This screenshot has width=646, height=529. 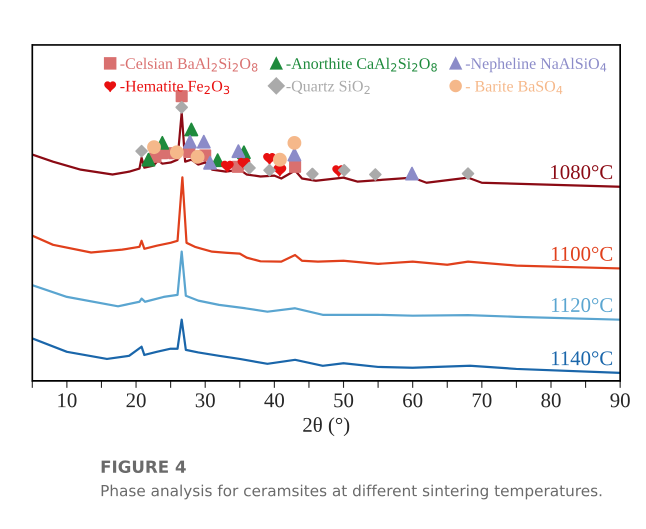 What do you see at coordinates (536, 65) in the screenshot?
I see `legend-label: -Nepheline NaAlSiO$_{4}$` at bounding box center [536, 65].